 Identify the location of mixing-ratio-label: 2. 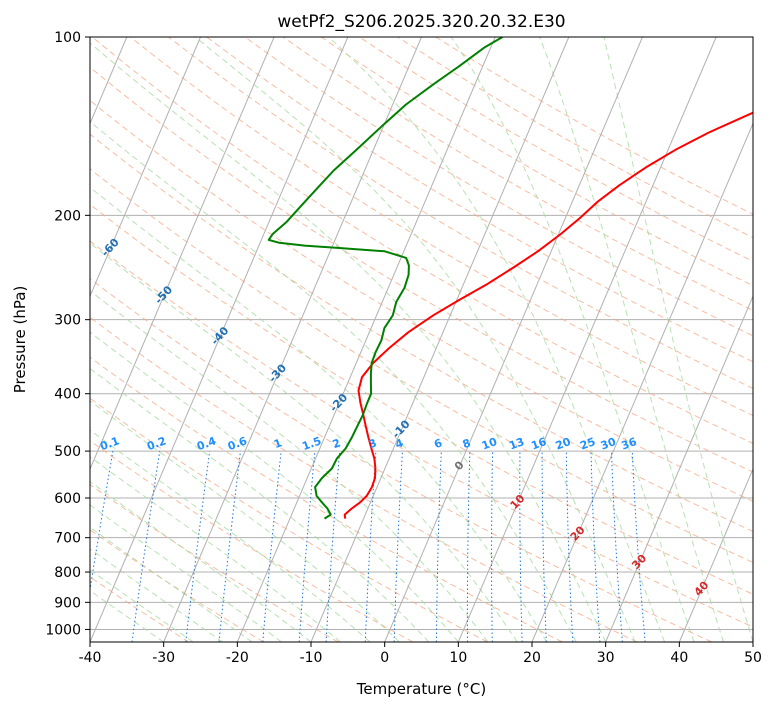
(337, 443).